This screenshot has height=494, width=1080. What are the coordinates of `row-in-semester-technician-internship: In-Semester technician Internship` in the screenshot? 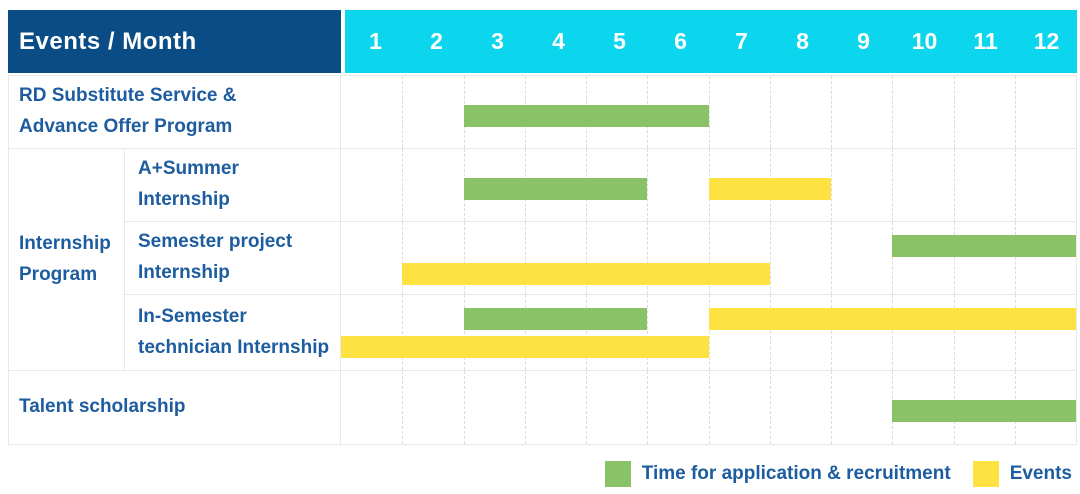 It's located at (600, 332).